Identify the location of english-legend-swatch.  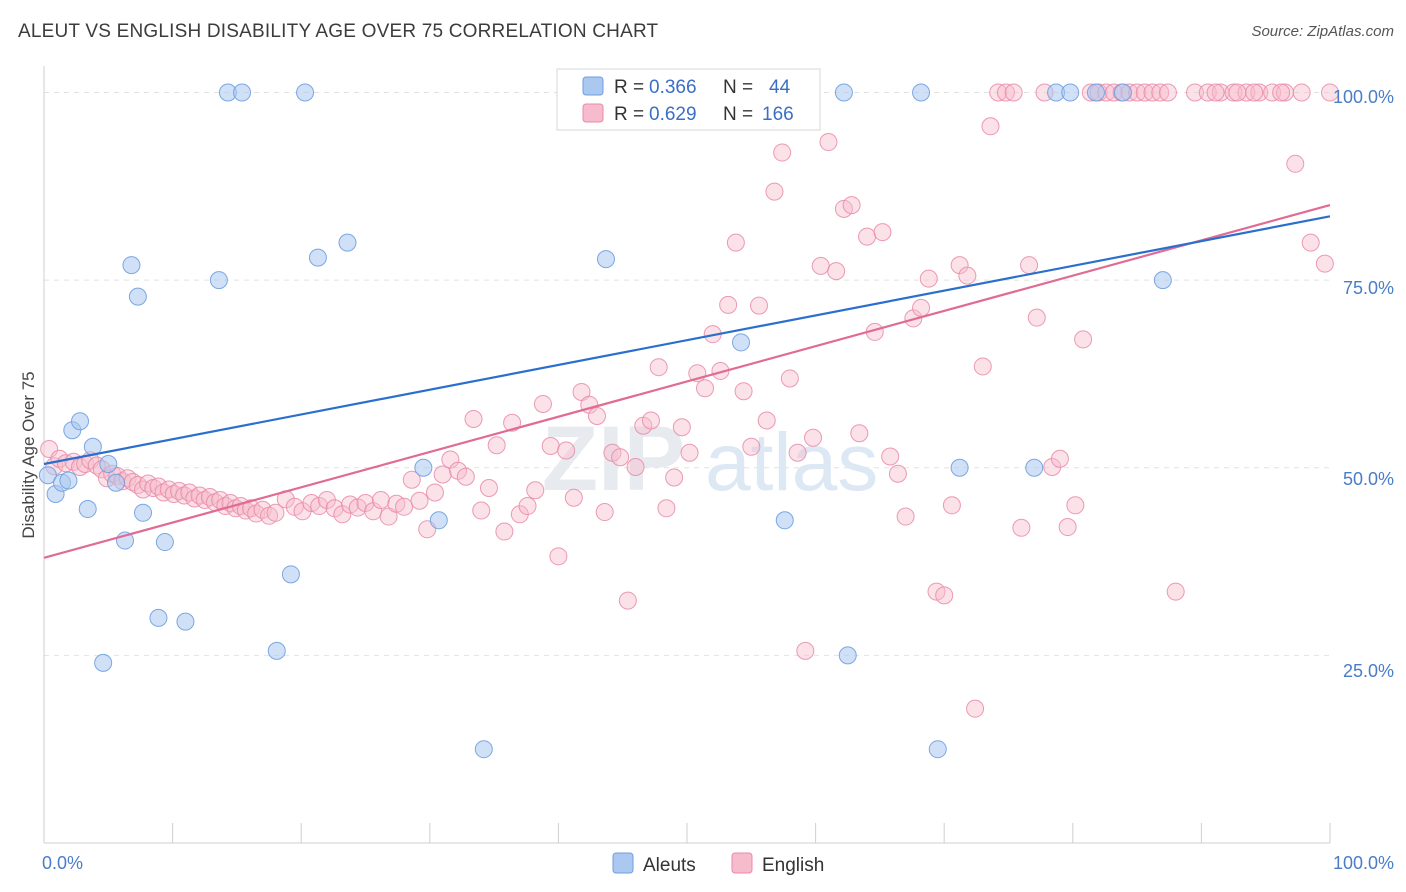
(593, 113).